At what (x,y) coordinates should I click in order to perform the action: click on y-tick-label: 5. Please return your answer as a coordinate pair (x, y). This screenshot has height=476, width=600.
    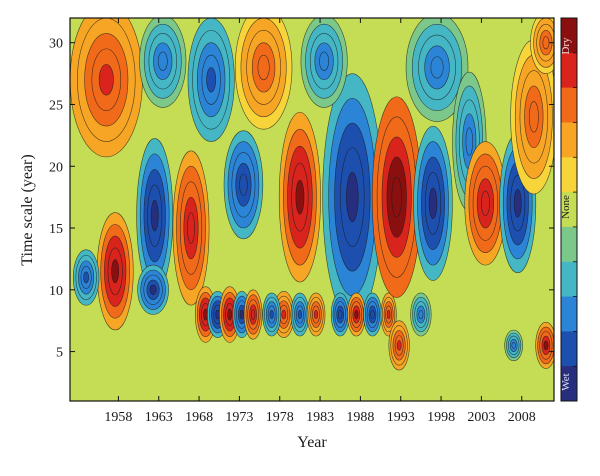
    Looking at the image, I should click on (59, 353).